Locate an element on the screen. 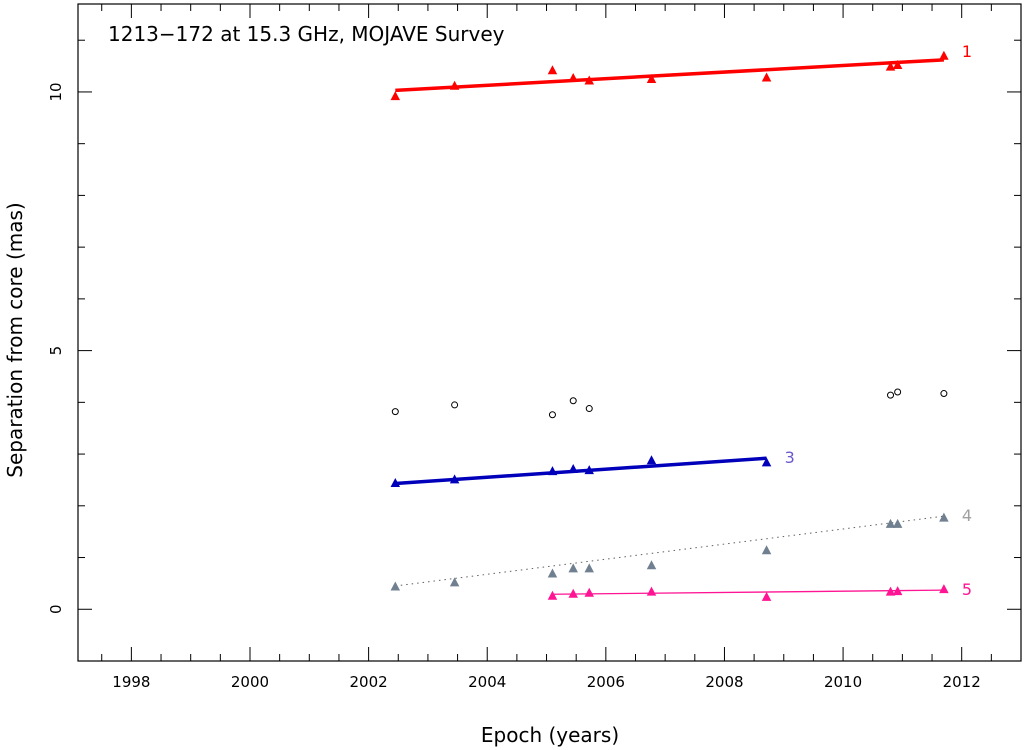  series-label: 3 is located at coordinates (790, 457).